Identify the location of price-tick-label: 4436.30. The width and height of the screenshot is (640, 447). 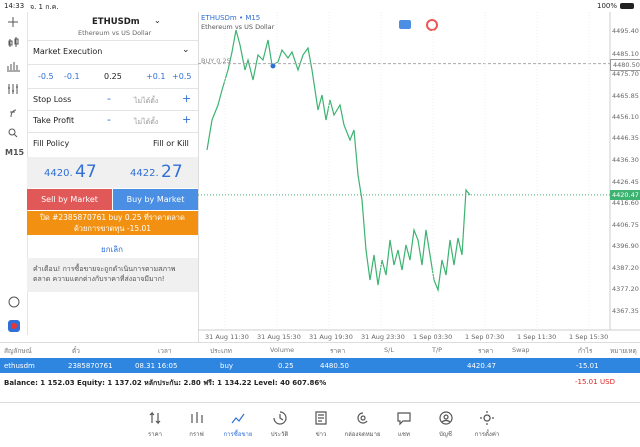
(625, 160).